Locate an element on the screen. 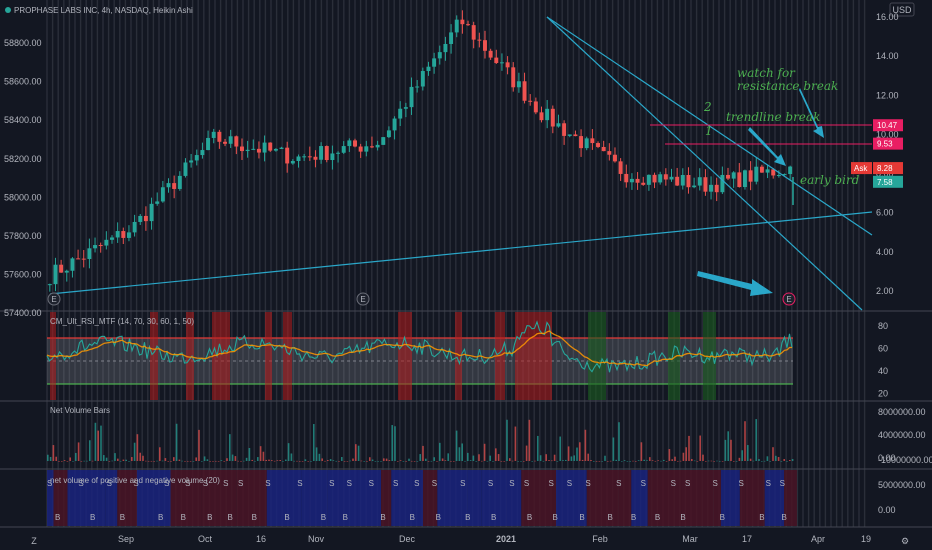 Image resolution: width=932 pixels, height=550 pixels. netvol-axis-label: 8000000.00 is located at coordinates (902, 412).